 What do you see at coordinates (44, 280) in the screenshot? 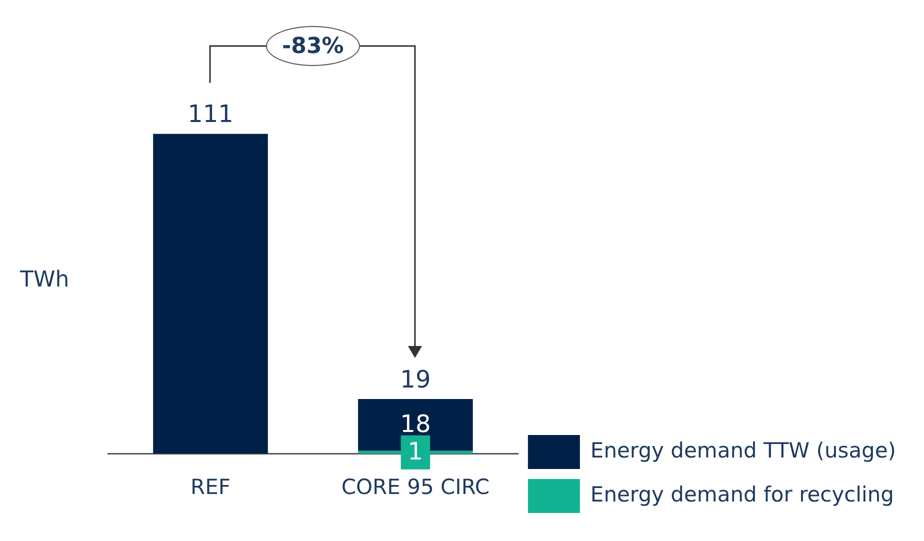
I see `y-axis-title: TWh` at bounding box center [44, 280].